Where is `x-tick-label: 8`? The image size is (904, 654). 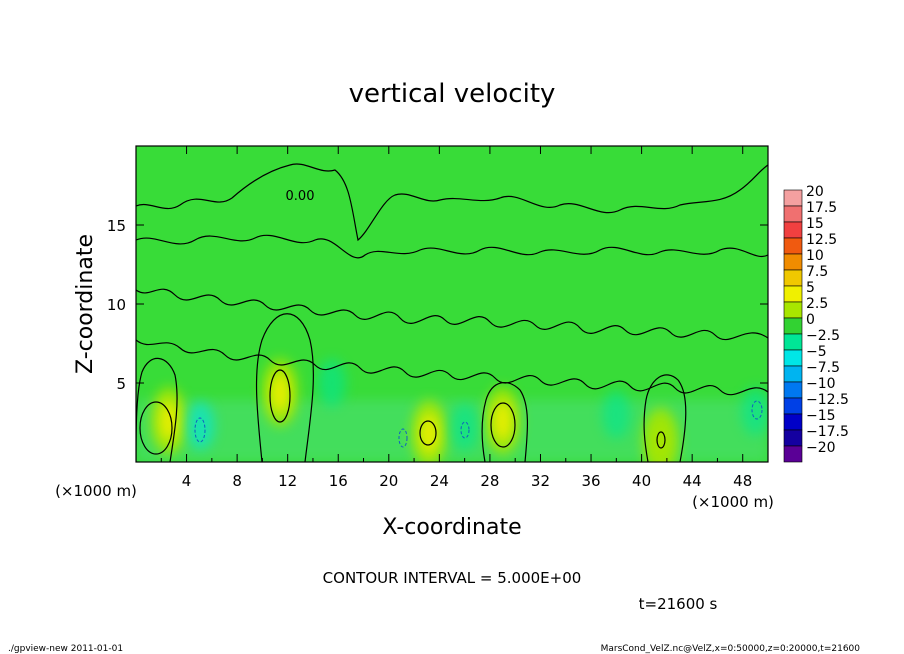
x-tick-label: 8 is located at coordinates (237, 481).